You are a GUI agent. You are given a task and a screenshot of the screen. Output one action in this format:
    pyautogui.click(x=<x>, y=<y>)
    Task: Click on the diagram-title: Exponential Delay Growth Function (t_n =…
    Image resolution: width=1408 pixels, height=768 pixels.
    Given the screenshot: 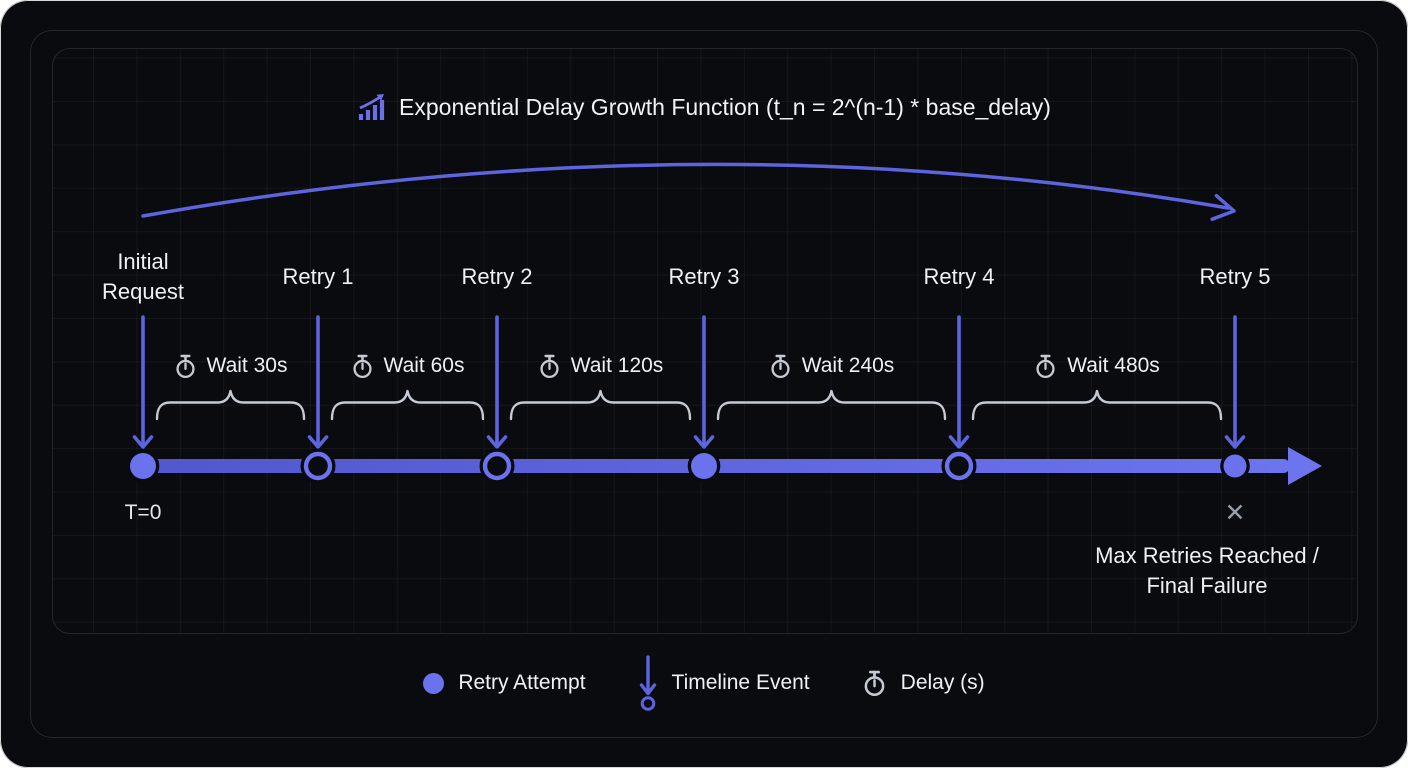 What is the action you would take?
    pyautogui.click(x=725, y=106)
    